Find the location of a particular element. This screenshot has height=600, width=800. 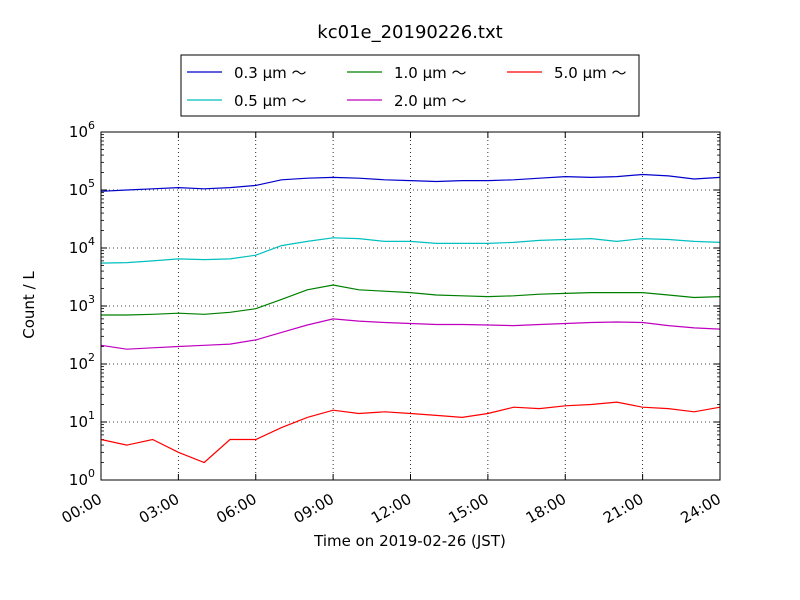

legend-label-0: 0.3 μm 〜 is located at coordinates (270, 73).